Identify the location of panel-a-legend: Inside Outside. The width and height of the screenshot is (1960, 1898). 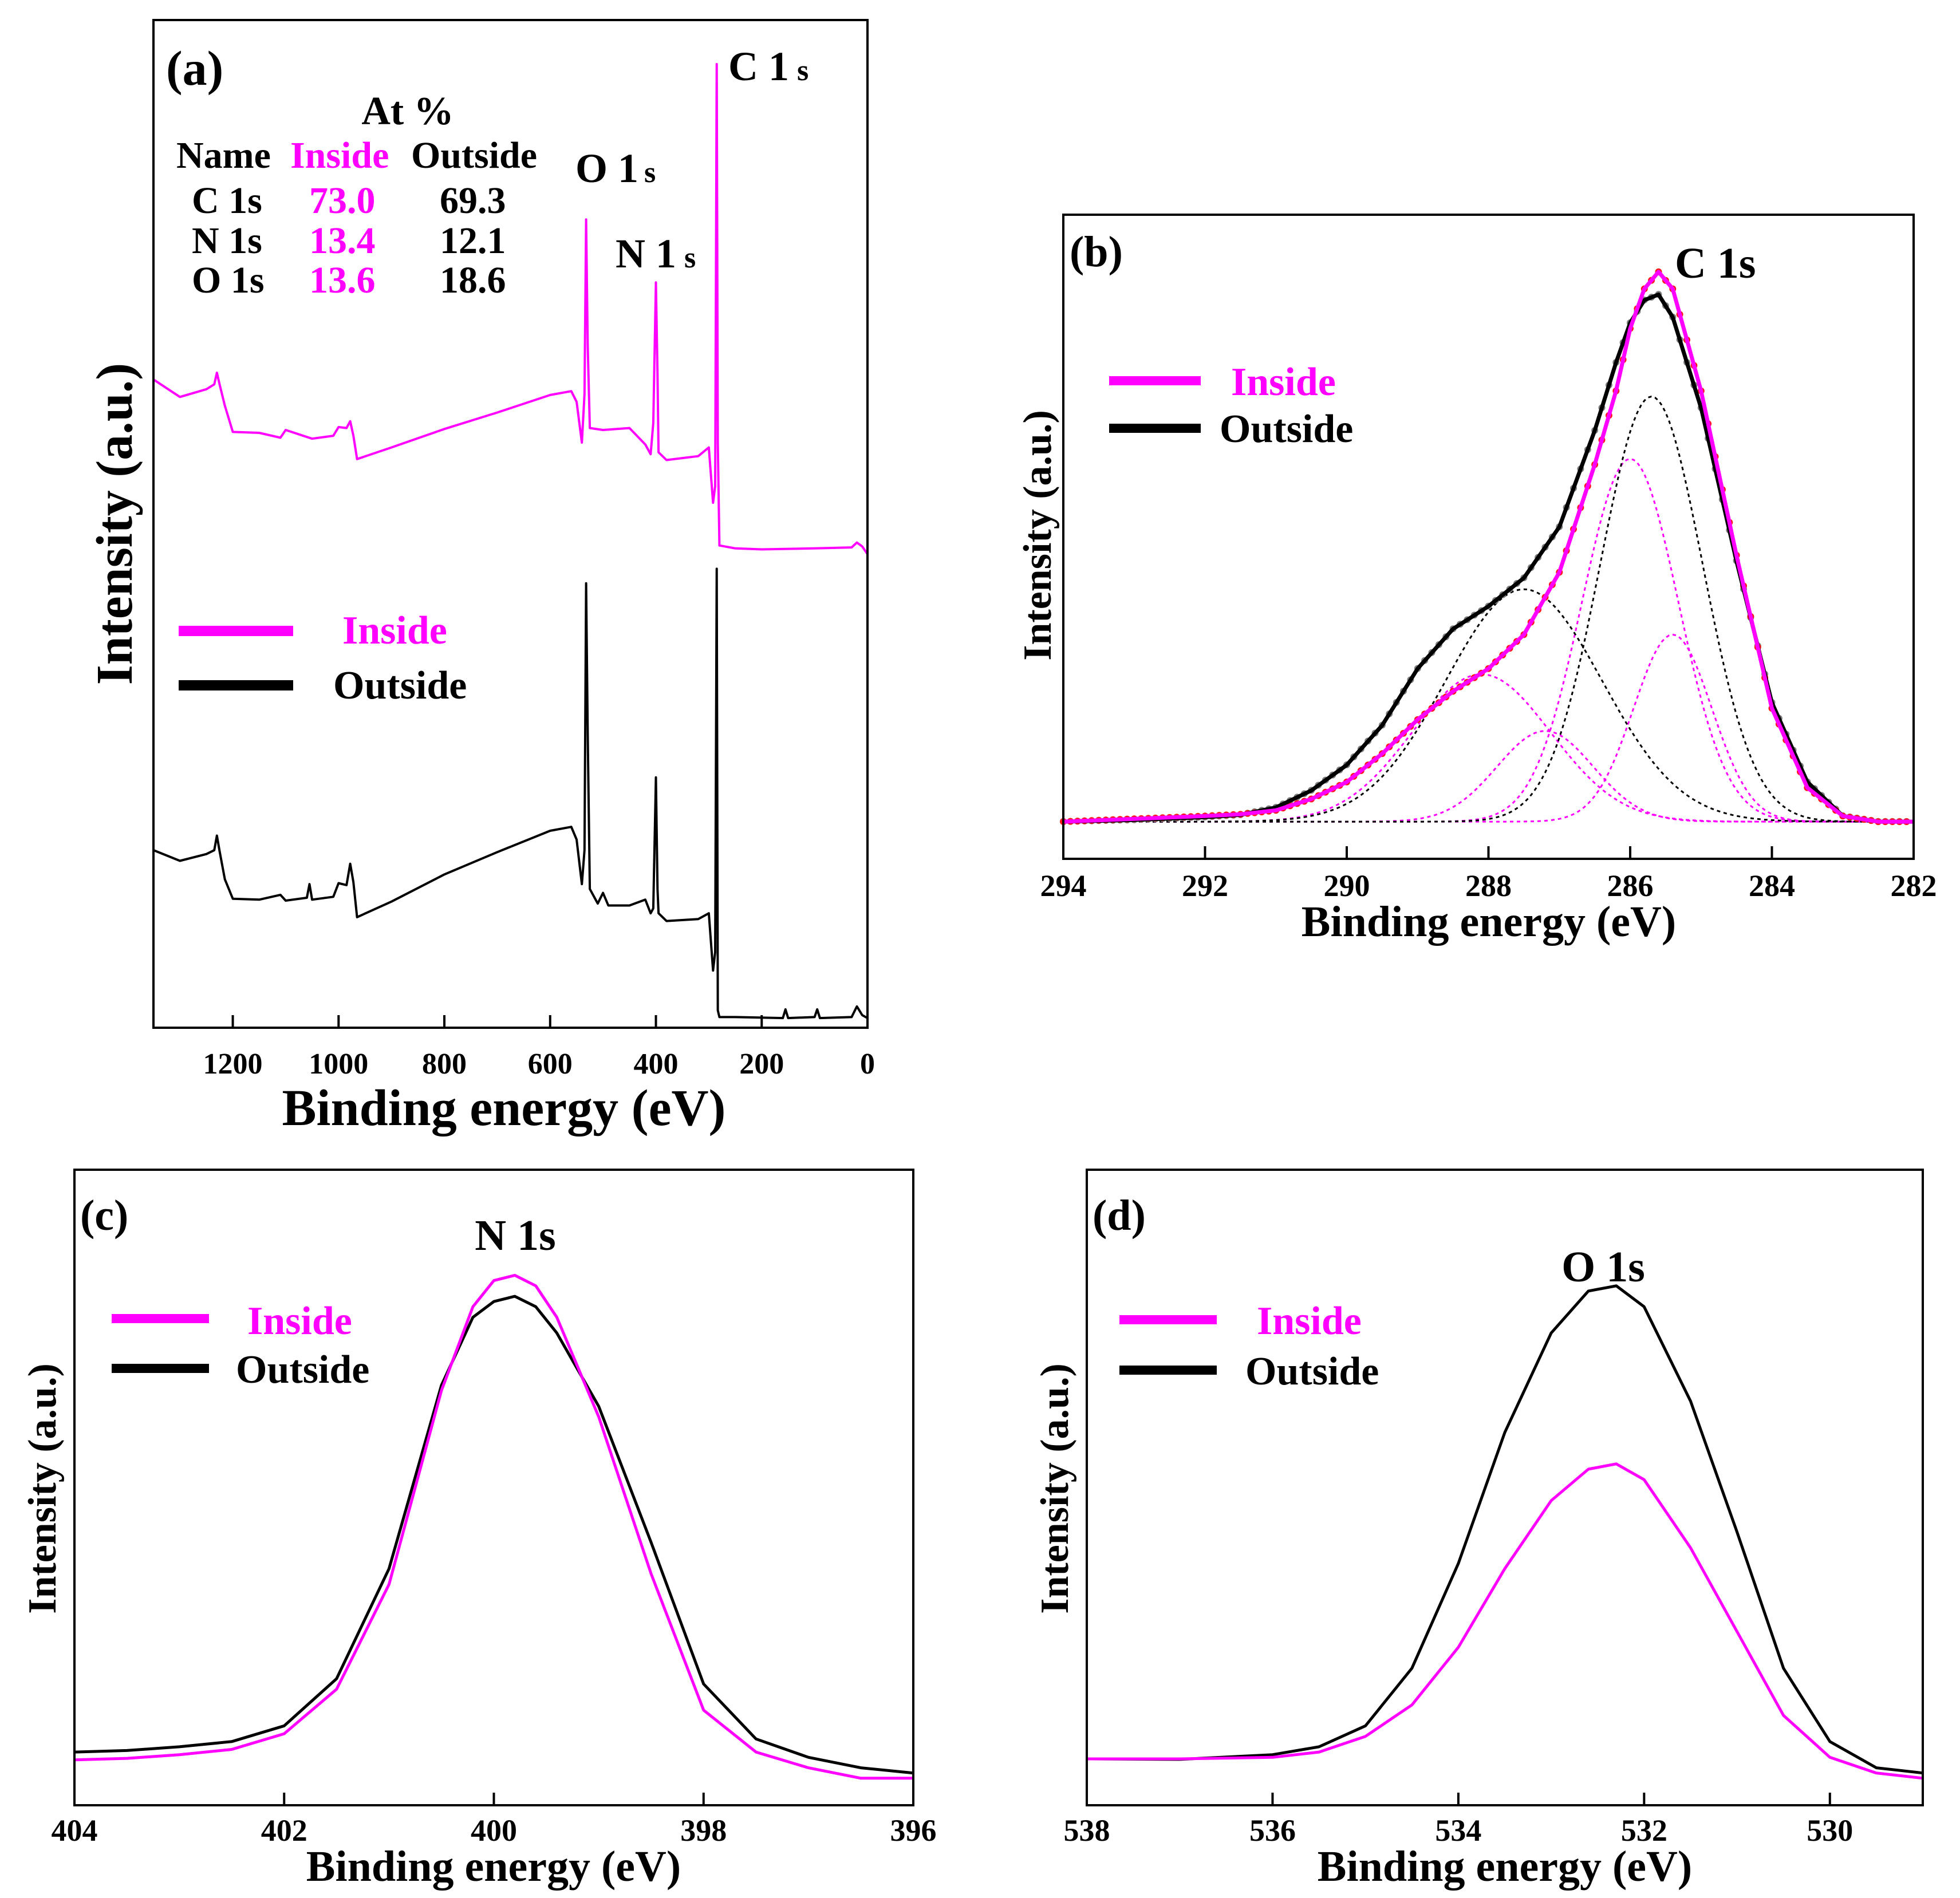
(323, 658).